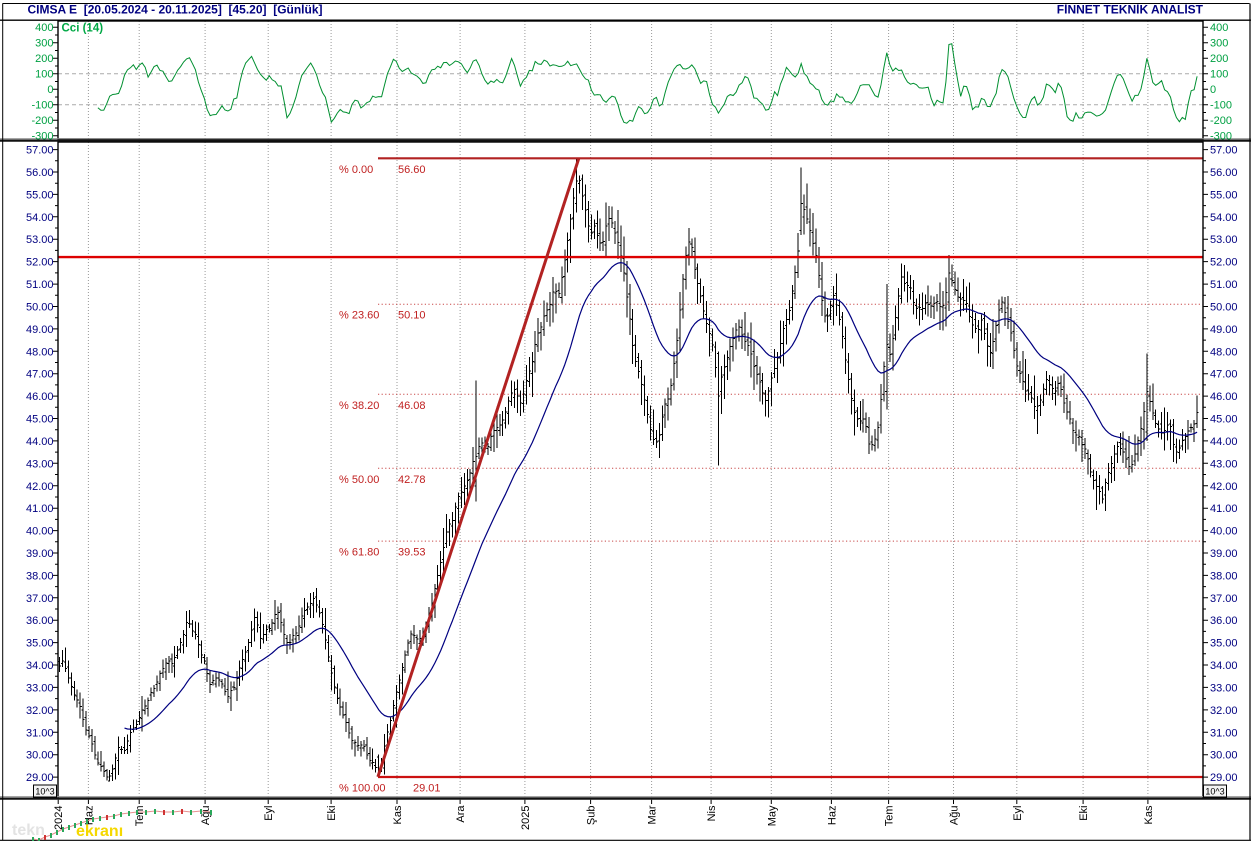 The height and width of the screenshot is (841, 1251). What do you see at coordinates (359, 480) in the screenshot?
I see `svg-text: % 50.00` at bounding box center [359, 480].